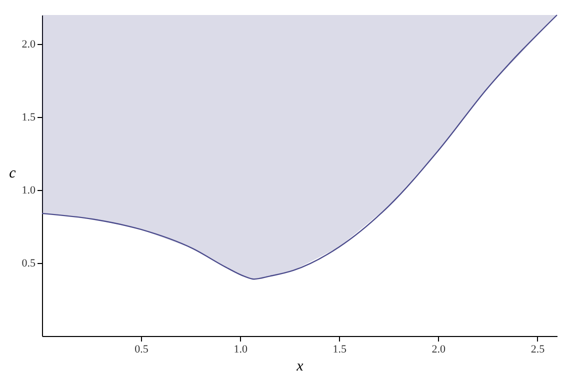 This screenshot has height=379, width=588. What do you see at coordinates (12, 174) in the screenshot?
I see `y-axis-title: c` at bounding box center [12, 174].